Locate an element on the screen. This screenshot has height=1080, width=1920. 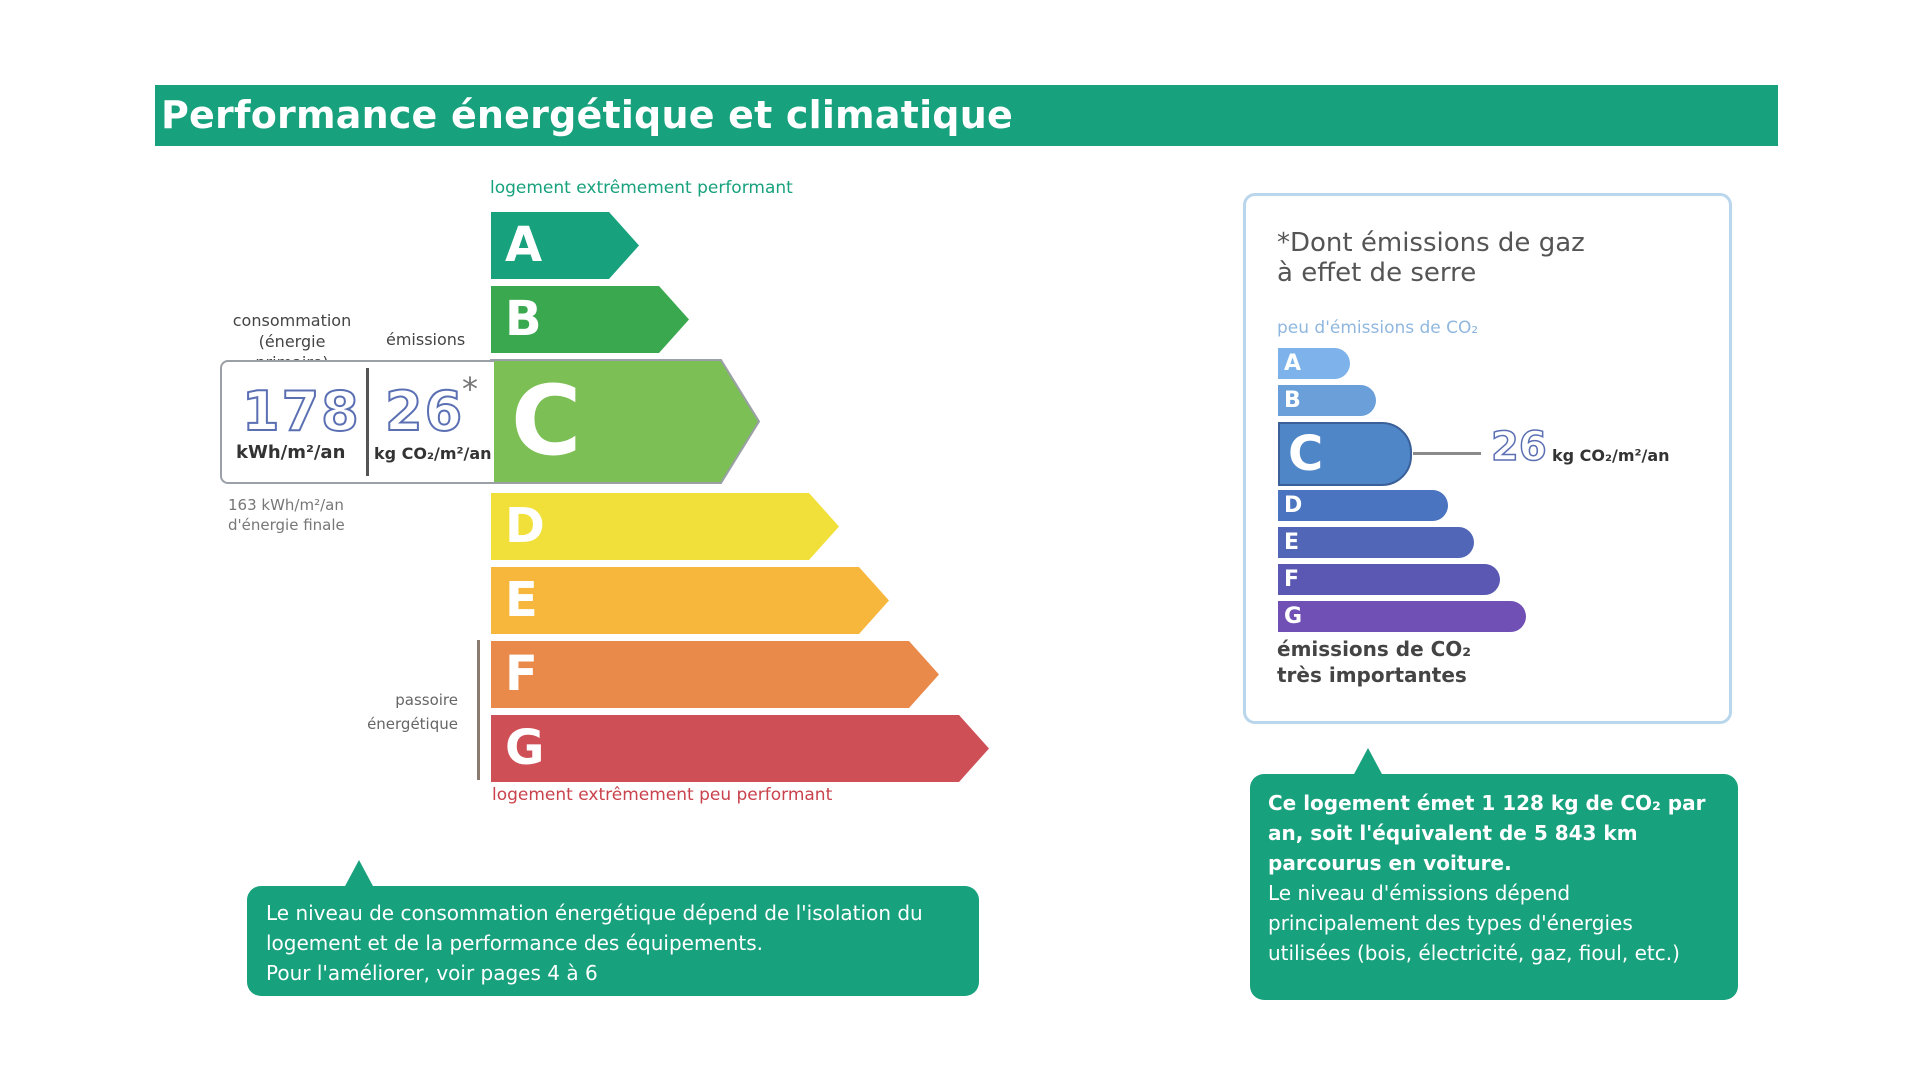
dpe-top-caption: logement extrêmement performant is located at coordinates (641, 188).